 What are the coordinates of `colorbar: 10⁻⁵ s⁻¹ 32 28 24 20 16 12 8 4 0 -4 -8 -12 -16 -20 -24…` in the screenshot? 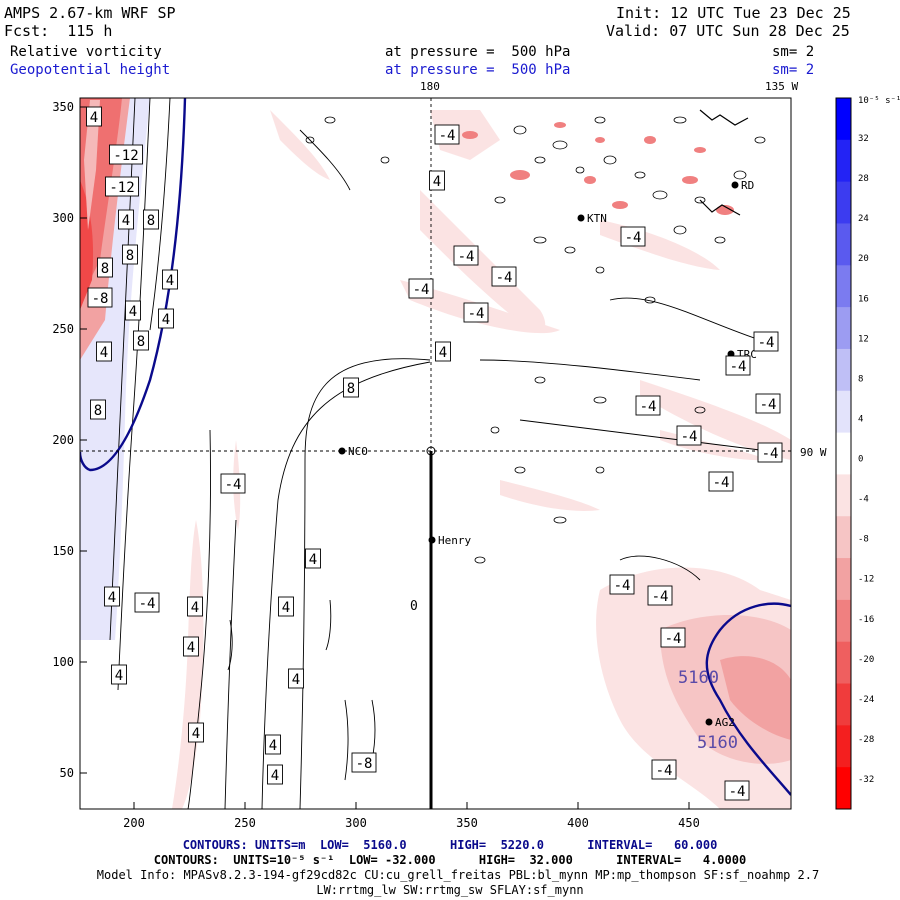 It's located at (867, 453).